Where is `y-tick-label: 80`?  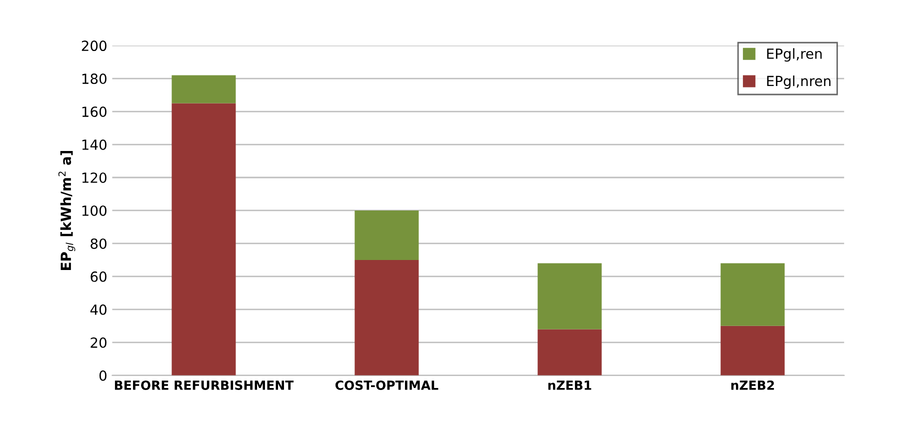 y-tick-label: 80 is located at coordinates (98, 243).